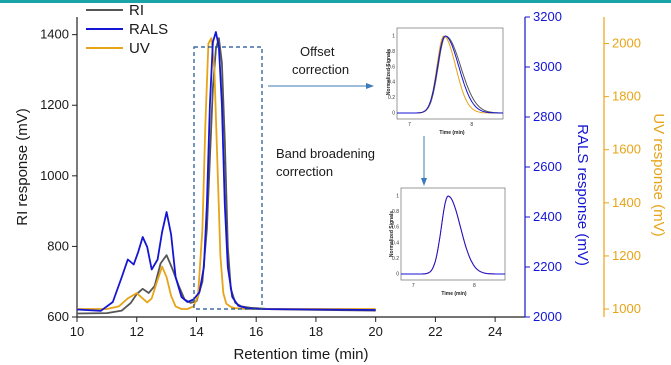 Image resolution: width=671 pixels, height=365 pixels. What do you see at coordinates (495, 331) in the screenshot?
I see `x-tick-label: 24` at bounding box center [495, 331].